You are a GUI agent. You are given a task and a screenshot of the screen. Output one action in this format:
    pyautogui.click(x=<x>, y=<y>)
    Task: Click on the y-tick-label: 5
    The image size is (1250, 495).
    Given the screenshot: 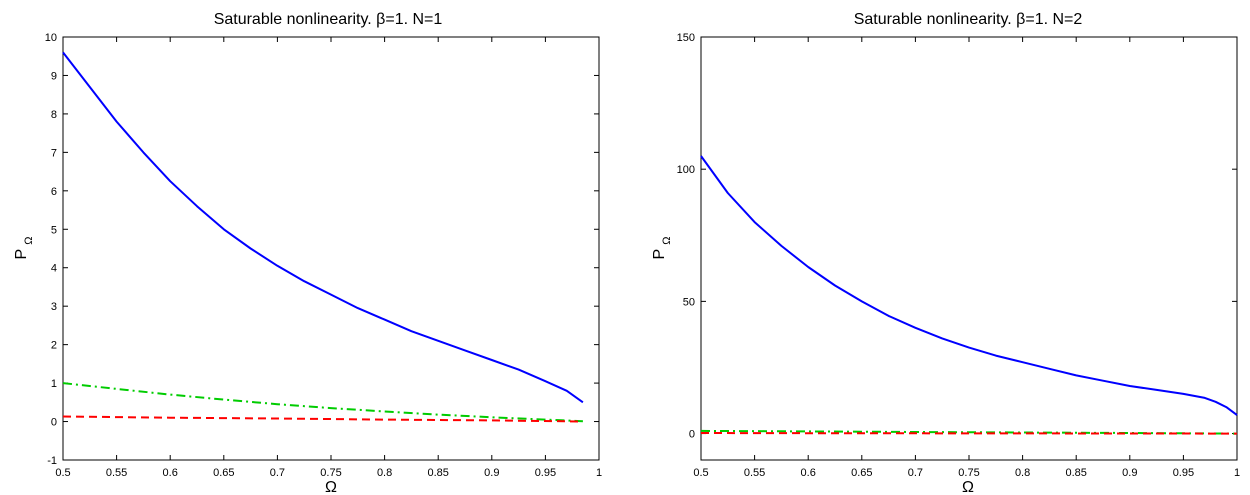 What is the action you would take?
    pyautogui.click(x=54, y=230)
    